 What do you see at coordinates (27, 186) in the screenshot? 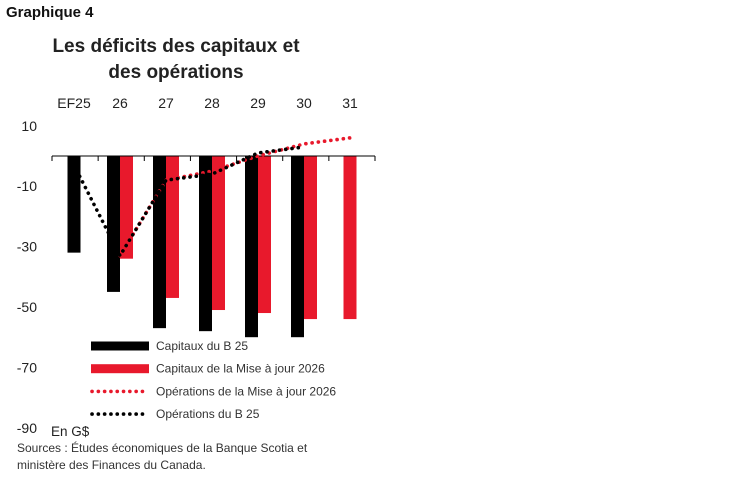
I see `y-tick-label: -10` at bounding box center [27, 186].